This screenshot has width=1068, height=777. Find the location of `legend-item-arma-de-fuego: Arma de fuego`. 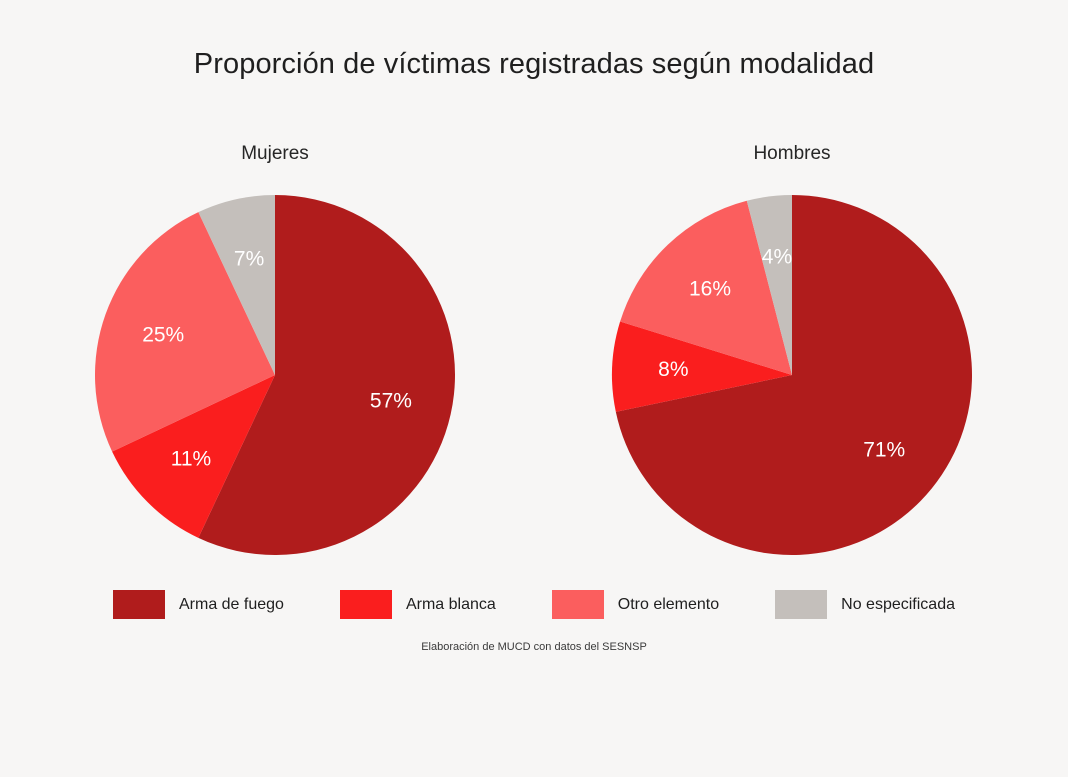

legend-item-arma-de-fuego: Arma de fuego is located at coordinates (198, 604).